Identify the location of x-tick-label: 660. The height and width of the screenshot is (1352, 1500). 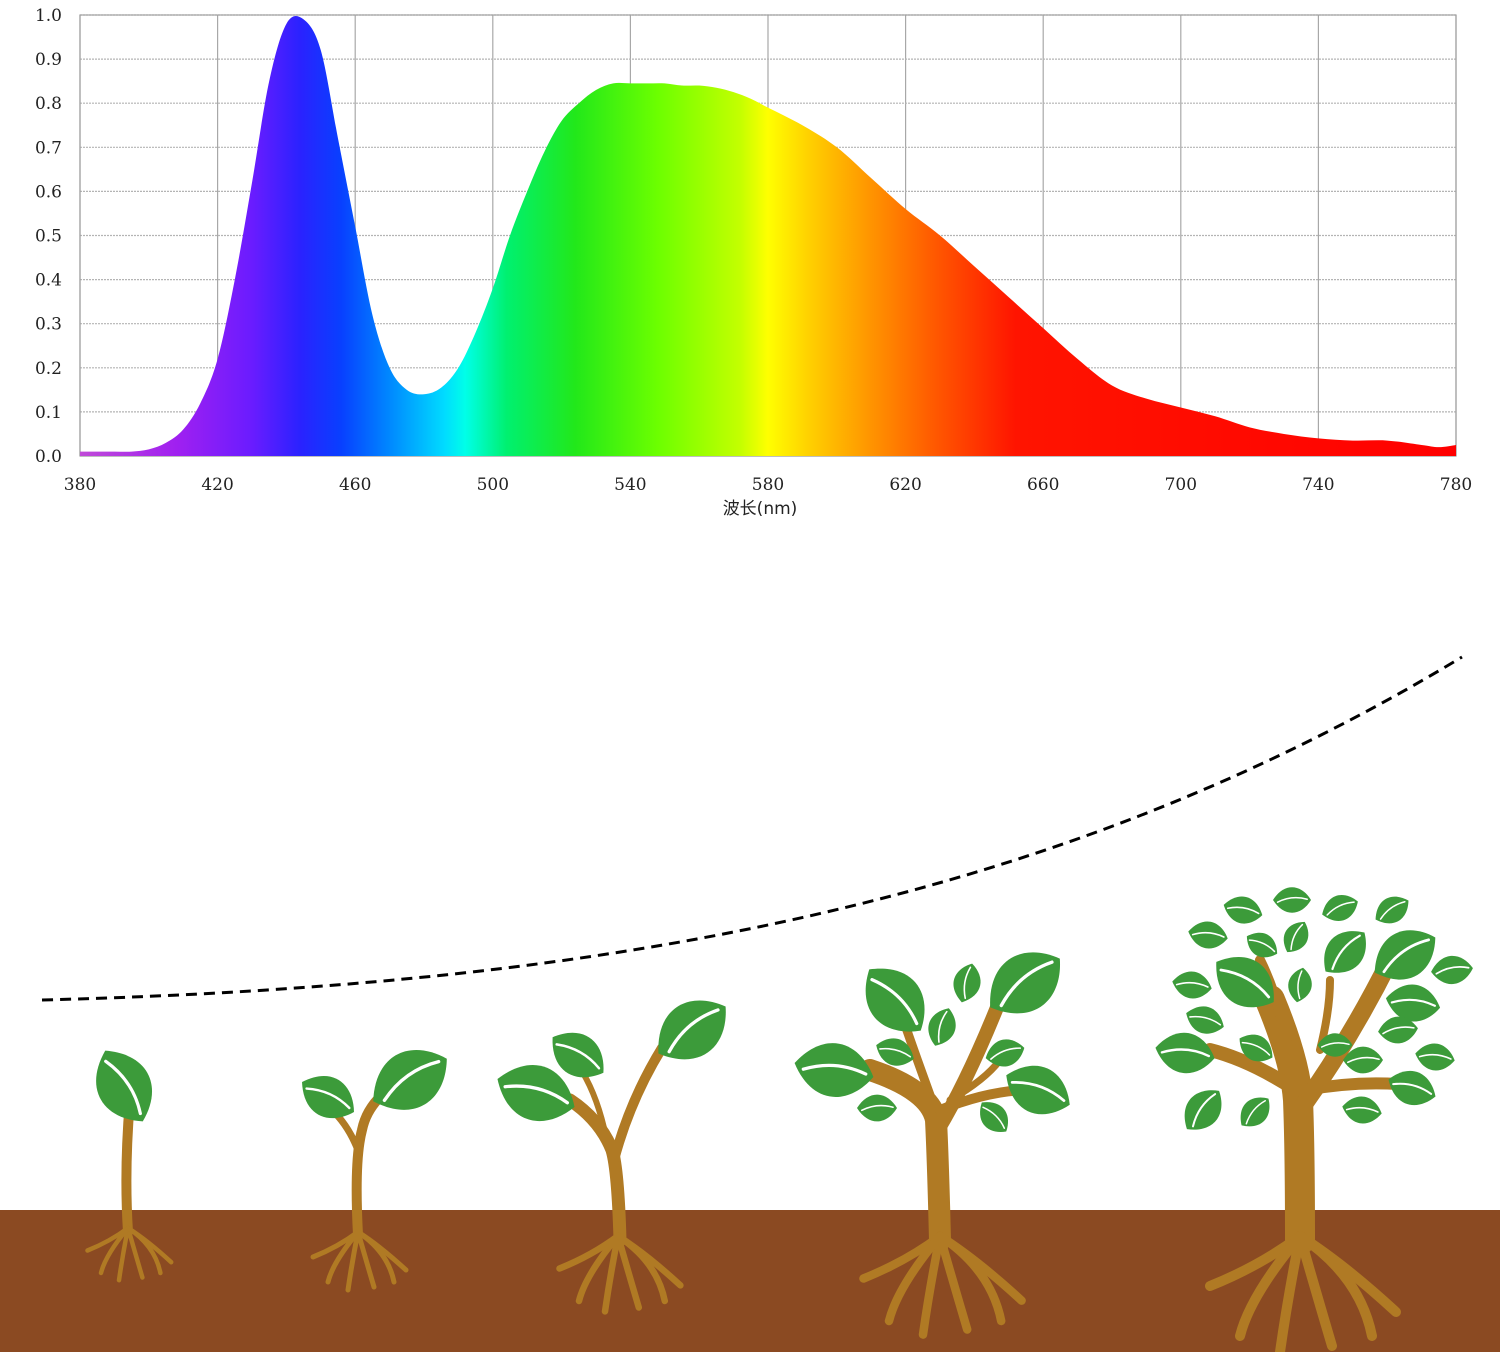
(1043, 485).